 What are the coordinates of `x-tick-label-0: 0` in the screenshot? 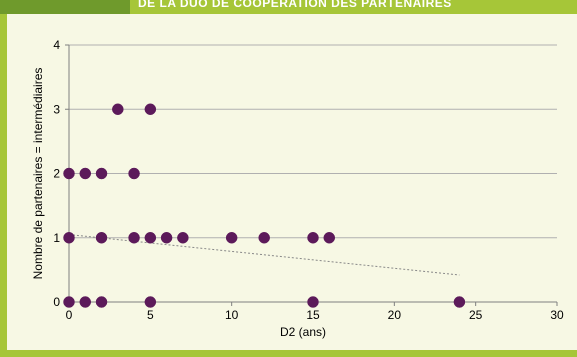 It's located at (69, 315).